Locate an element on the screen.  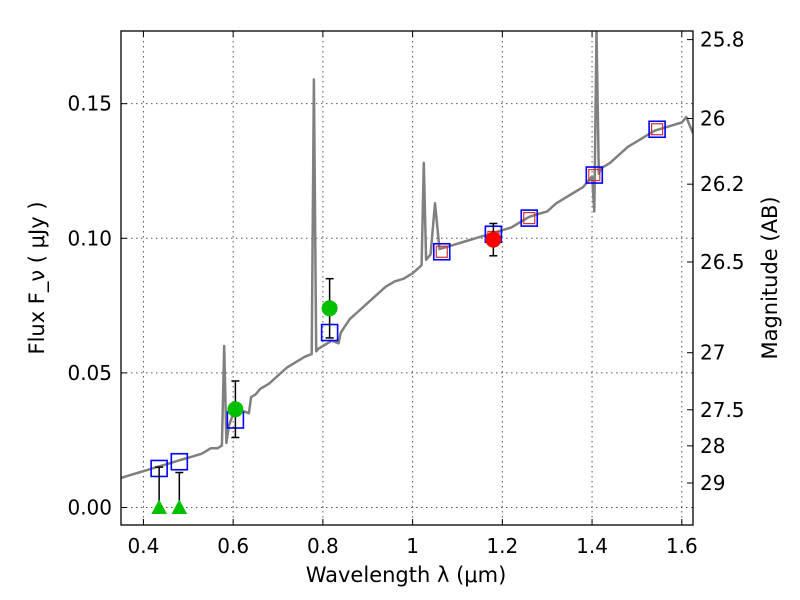
x-tick-label: 0.6 is located at coordinates (233, 546).